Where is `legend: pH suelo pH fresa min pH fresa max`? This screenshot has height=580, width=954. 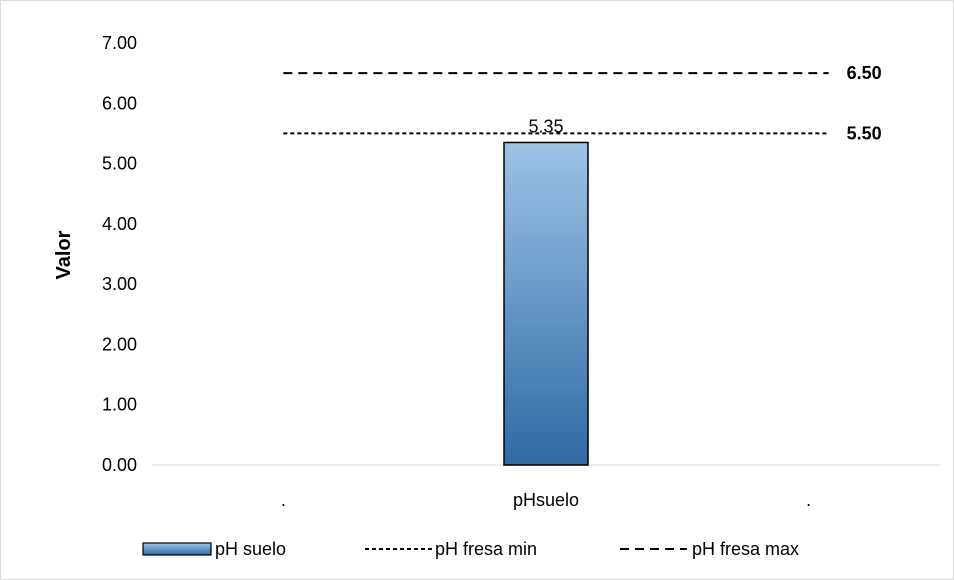
legend: pH suelo pH fresa min pH fresa max is located at coordinates (470, 549).